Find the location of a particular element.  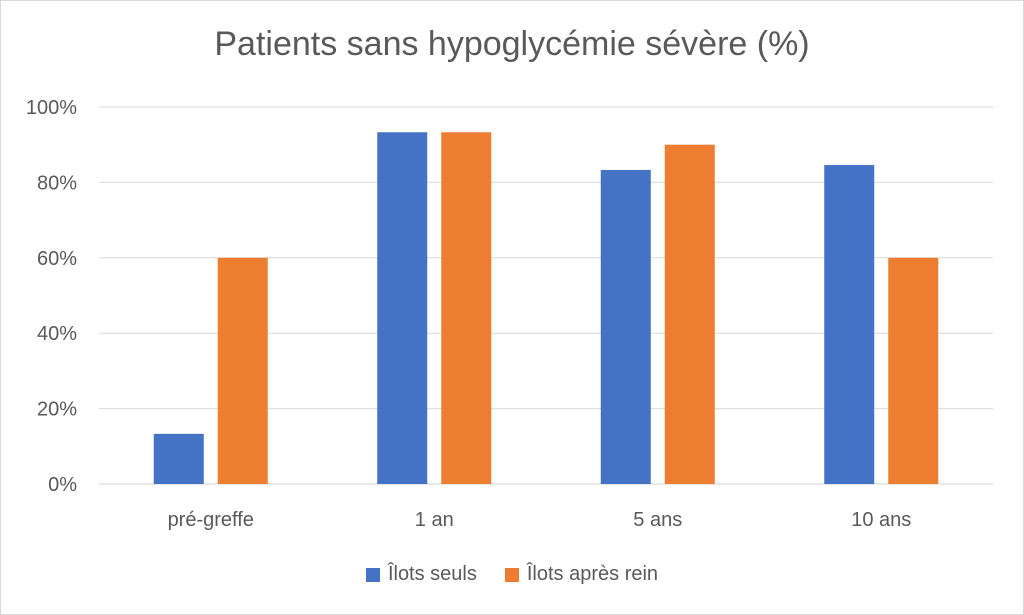

legend-item-ilots-apres-rein: Îlots après rein is located at coordinates (581, 574).